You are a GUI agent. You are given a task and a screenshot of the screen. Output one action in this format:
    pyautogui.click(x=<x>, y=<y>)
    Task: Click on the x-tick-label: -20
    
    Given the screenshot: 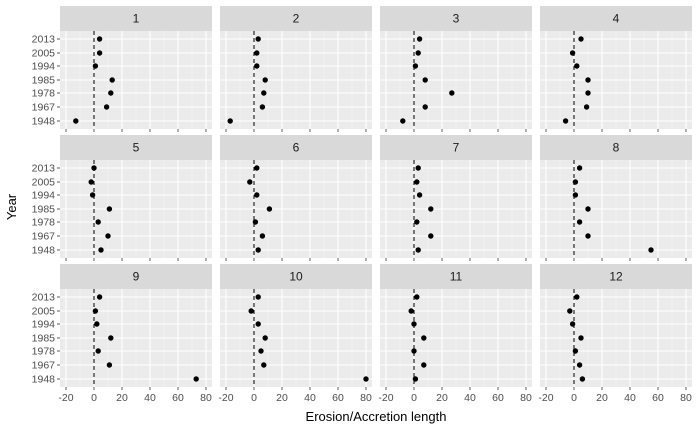 What is the action you would take?
    pyautogui.click(x=65, y=398)
    